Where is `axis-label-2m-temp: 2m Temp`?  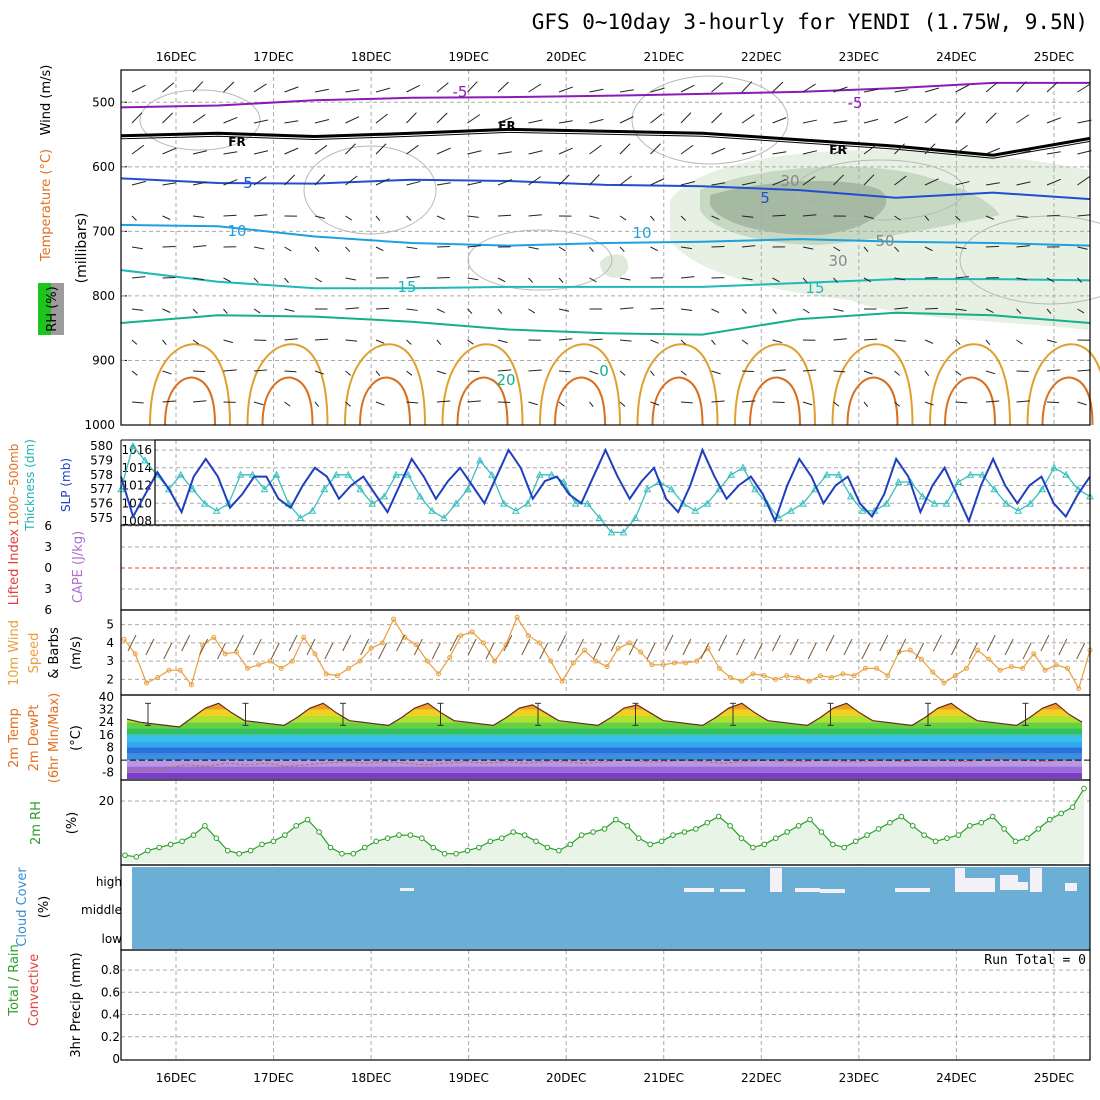 axis-label-2m-temp: 2m Temp is located at coordinates (14, 738).